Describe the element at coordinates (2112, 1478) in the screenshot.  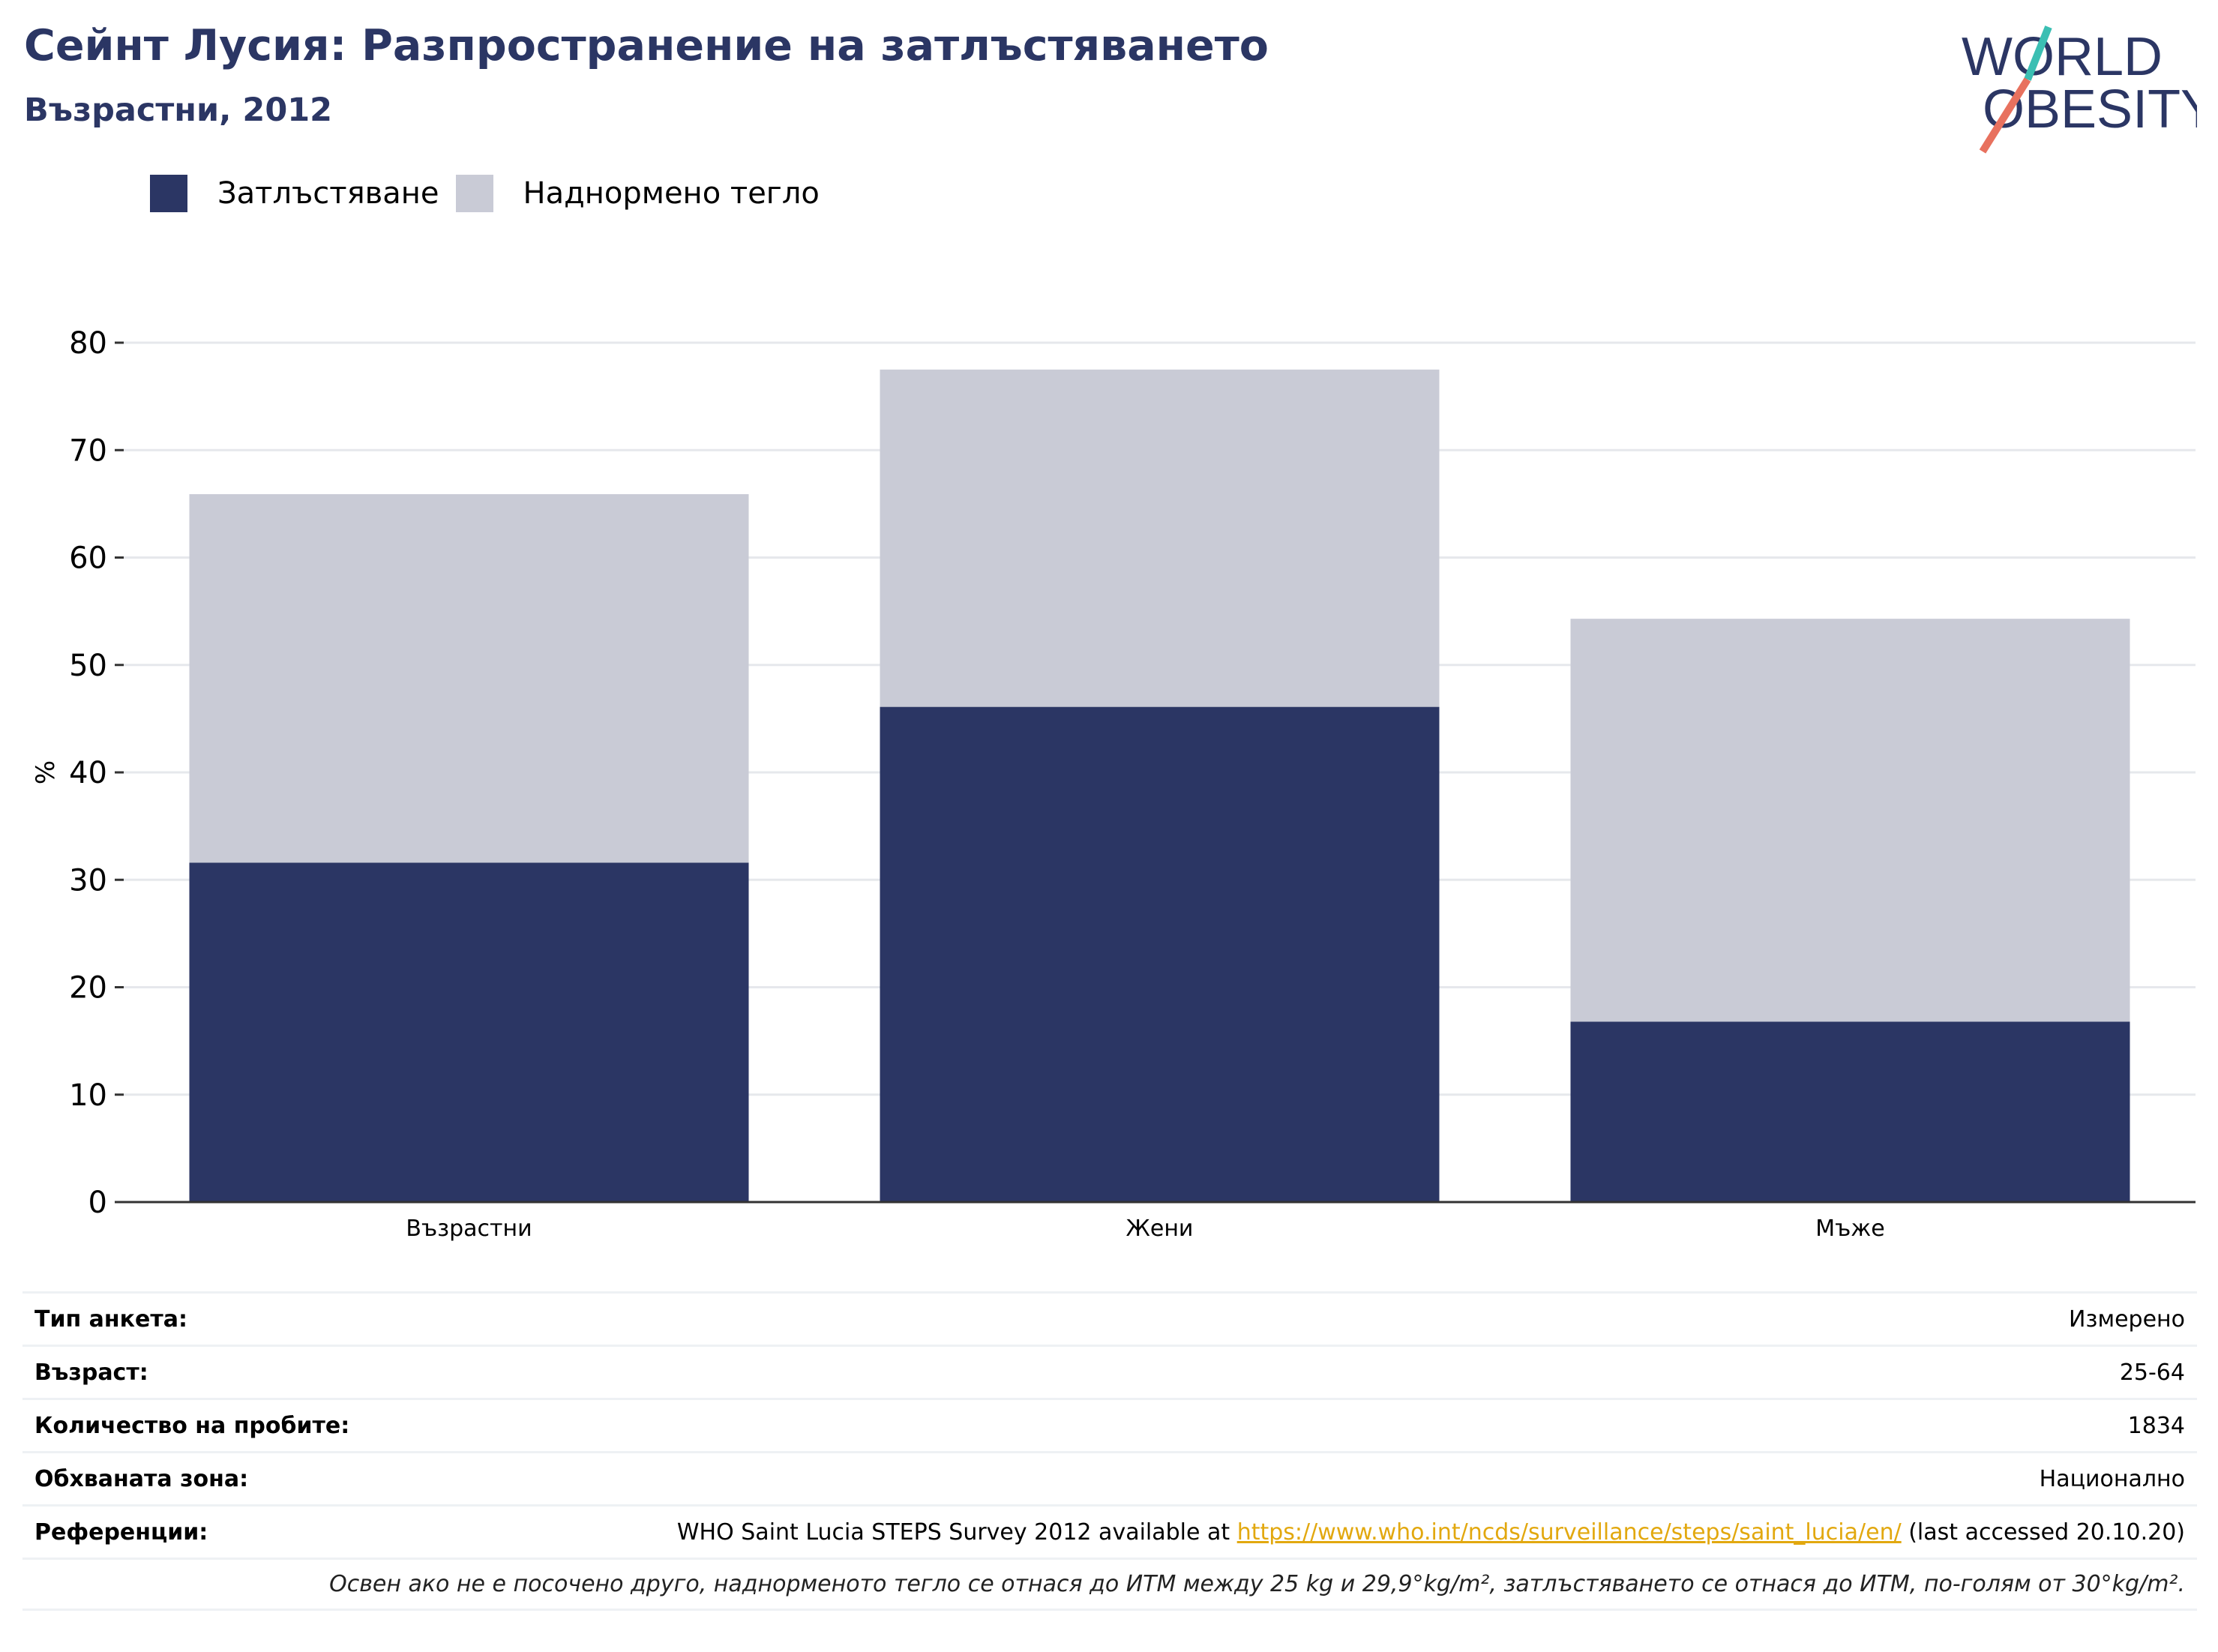
I see `info-value: Национално` at that location.